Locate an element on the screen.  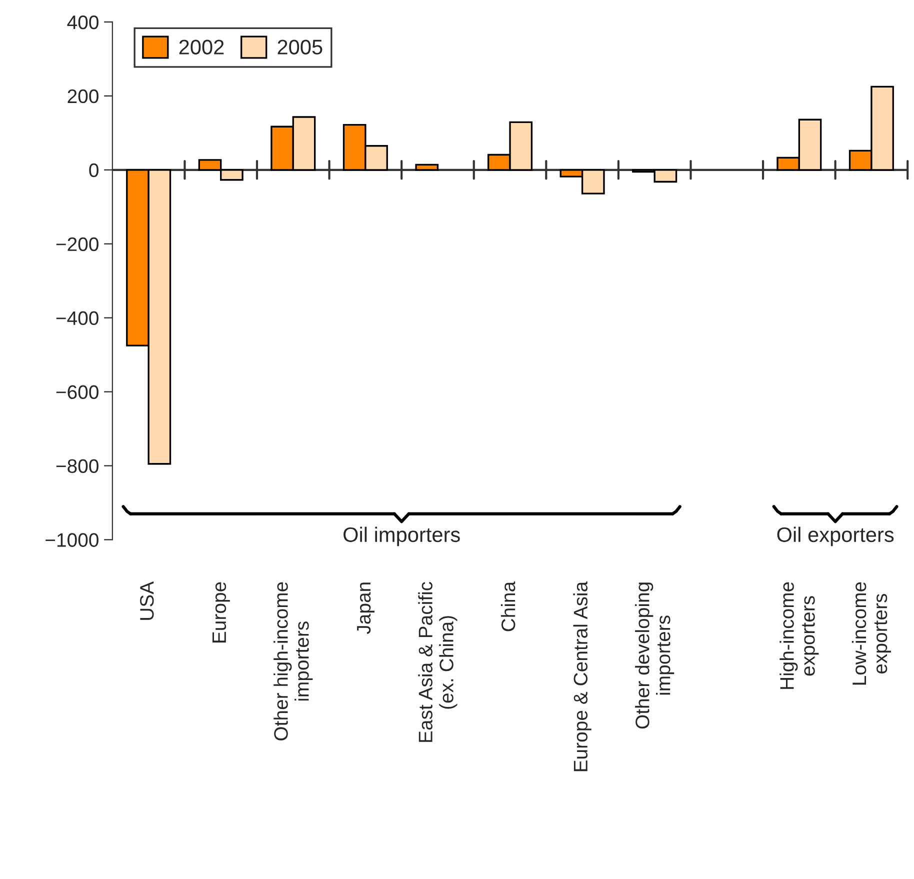
y-tick-label: −200 is located at coordinates (77, 244).